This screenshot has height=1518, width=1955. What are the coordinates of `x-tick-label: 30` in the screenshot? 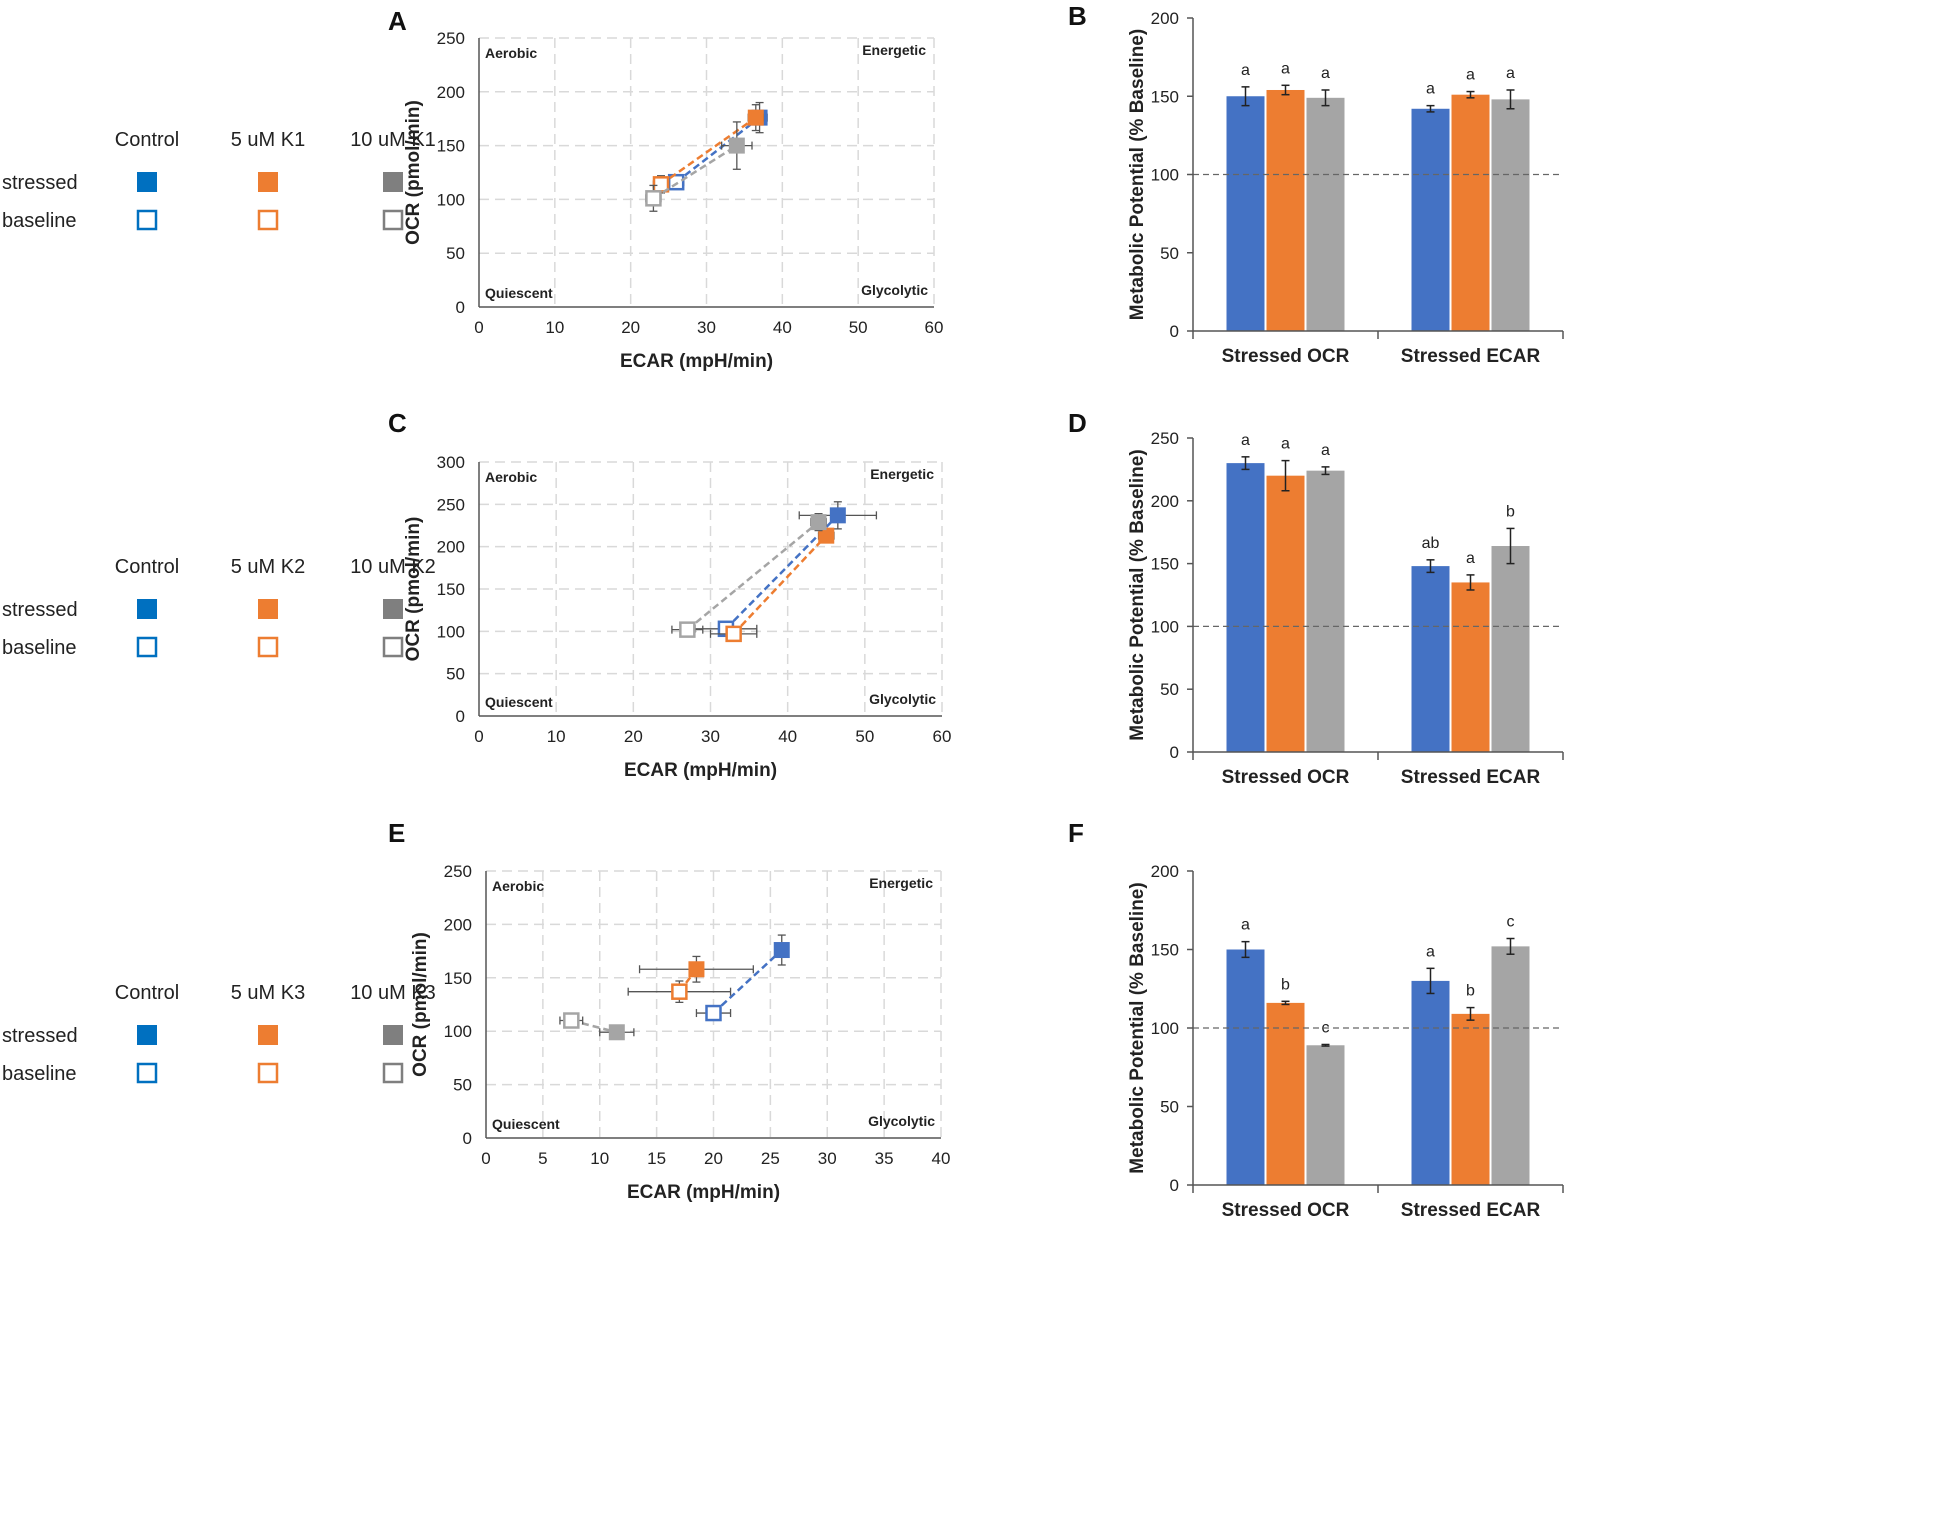 It's located at (827, 1158).